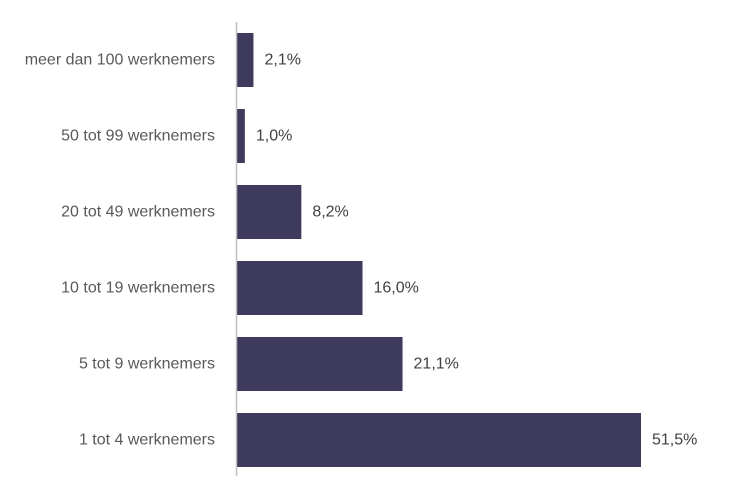 The image size is (731, 500). What do you see at coordinates (138, 212) in the screenshot?
I see `category-label: 20 tot 49 werknemers` at bounding box center [138, 212].